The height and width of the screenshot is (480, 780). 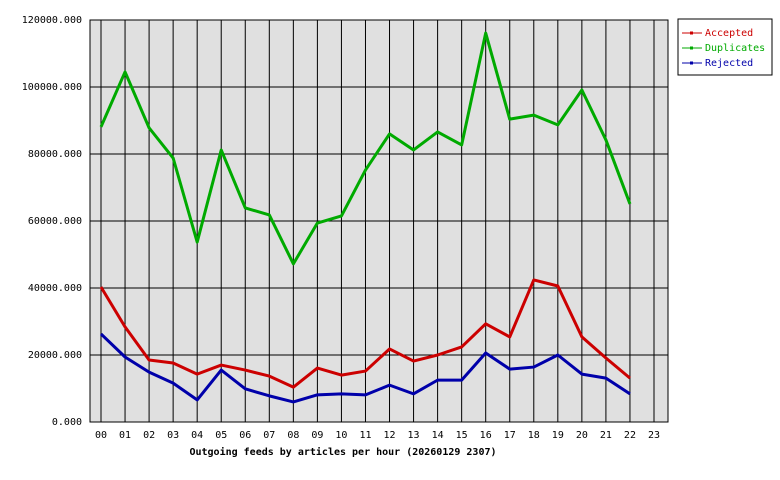 I want to click on legend-label: Accepted, so click(x=729, y=33).